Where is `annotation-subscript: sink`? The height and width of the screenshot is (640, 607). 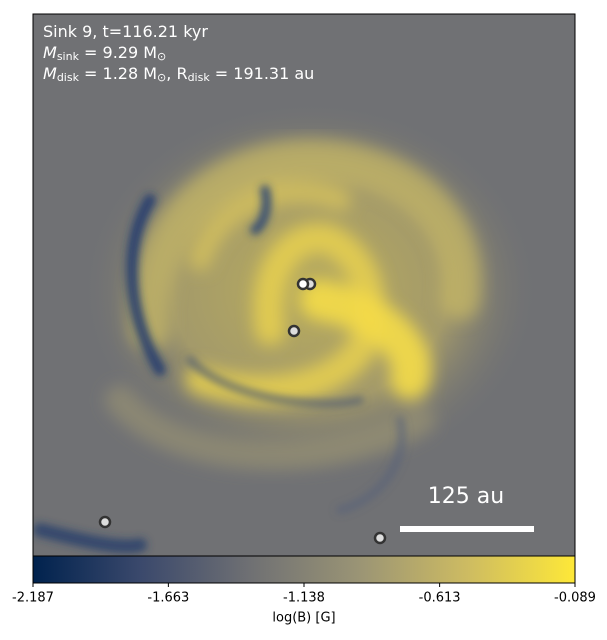
annotation-subscript: sink is located at coordinates (68, 56).